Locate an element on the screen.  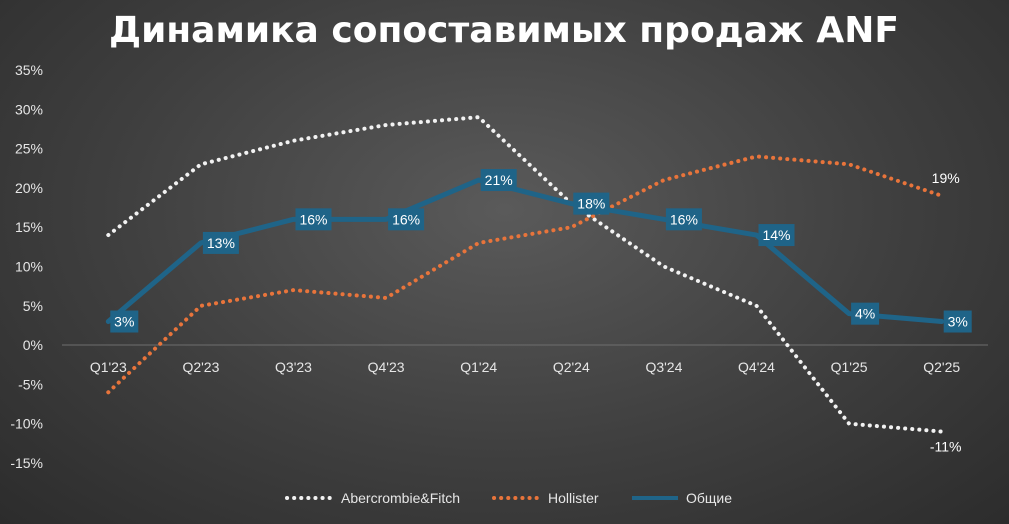
data-label: -11% is located at coordinates (946, 447).